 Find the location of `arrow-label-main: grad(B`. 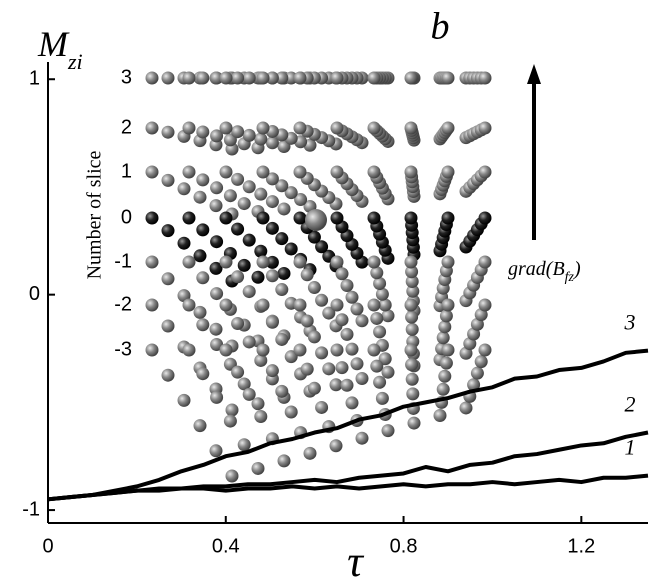

arrow-label-main: grad(B is located at coordinates (536, 269).